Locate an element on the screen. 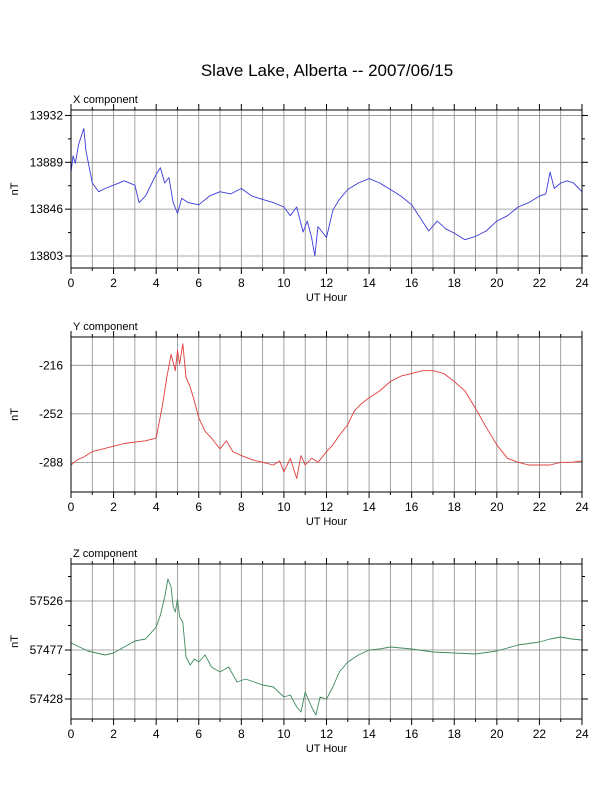 The width and height of the screenshot is (612, 792). y-xtick-label: 10 is located at coordinates (284, 507).